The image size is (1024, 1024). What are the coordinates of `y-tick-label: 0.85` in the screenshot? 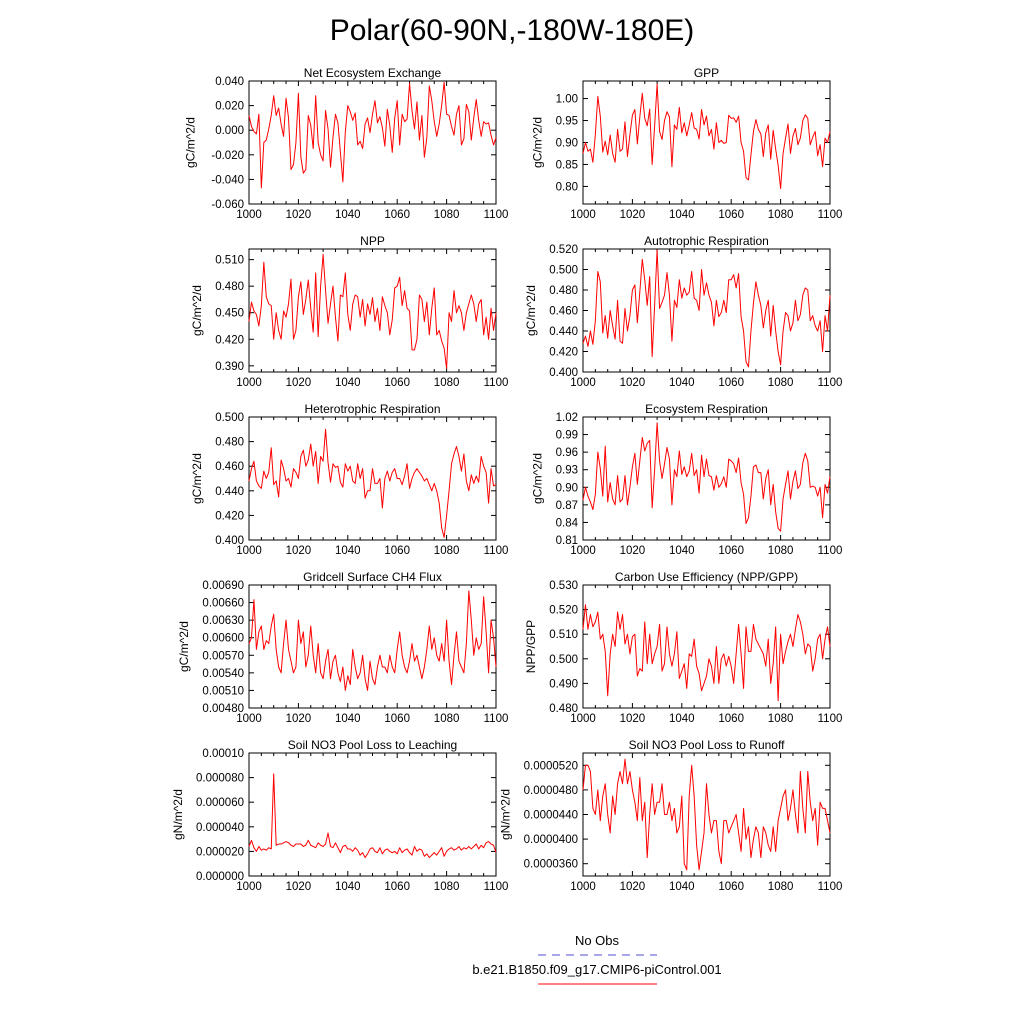 It's located at (567, 165).